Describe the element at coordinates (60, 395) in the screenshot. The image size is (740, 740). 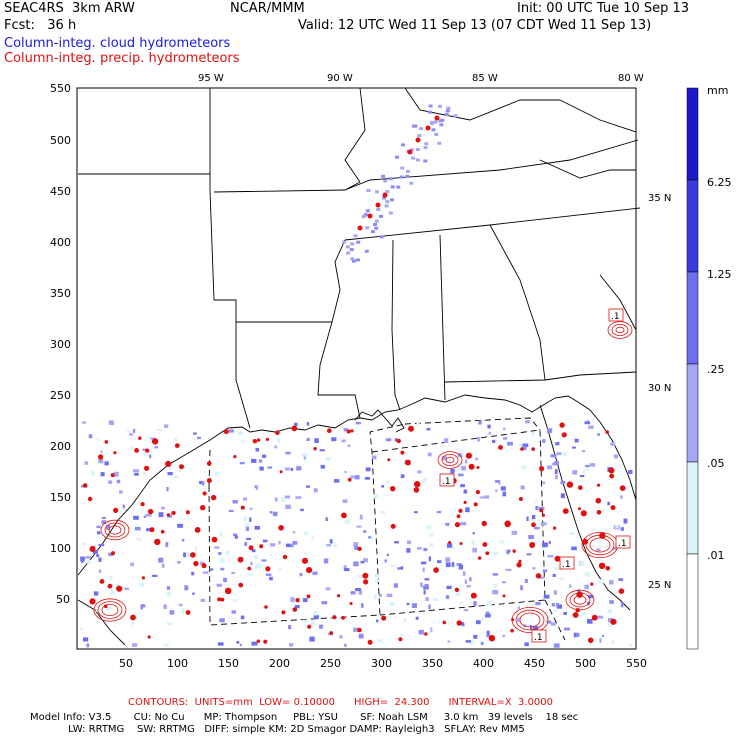
I see `y-tick-label: 250` at that location.